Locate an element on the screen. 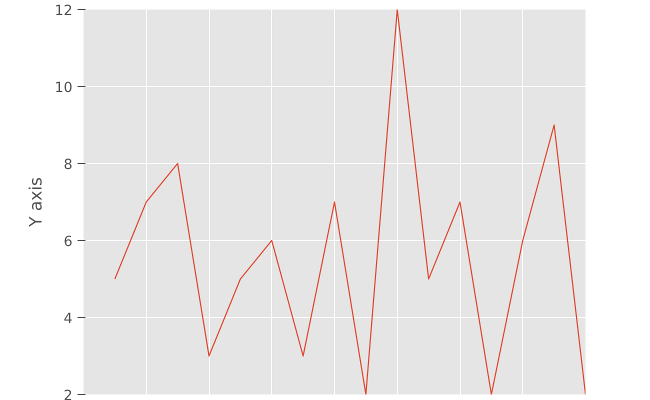 Image resolution: width=650 pixels, height=400 pixels. y-tick-label: 4 is located at coordinates (68, 319).